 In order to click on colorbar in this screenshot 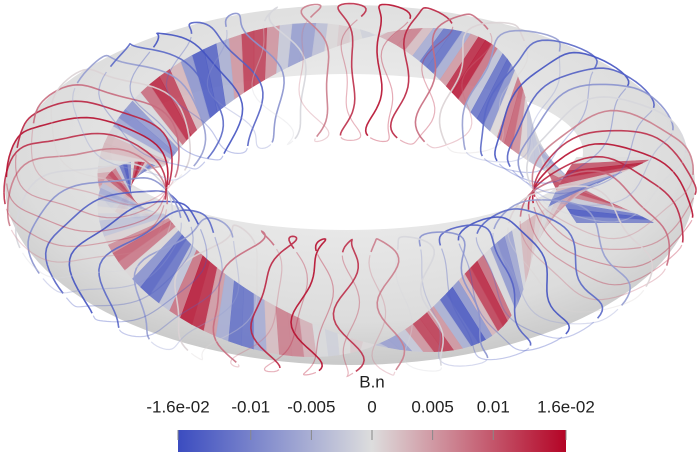, I will do `click(372, 441)`.